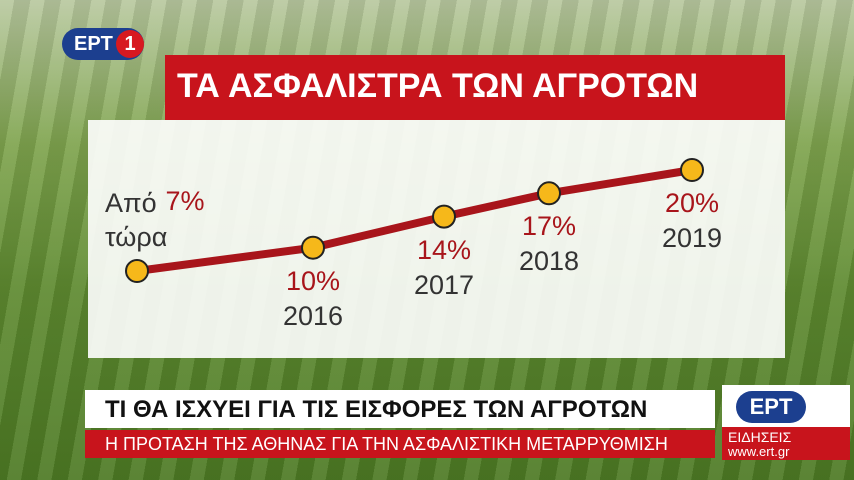 The height and width of the screenshot is (480, 854). What do you see at coordinates (692, 238) in the screenshot?
I see `x-label: 2019` at bounding box center [692, 238].